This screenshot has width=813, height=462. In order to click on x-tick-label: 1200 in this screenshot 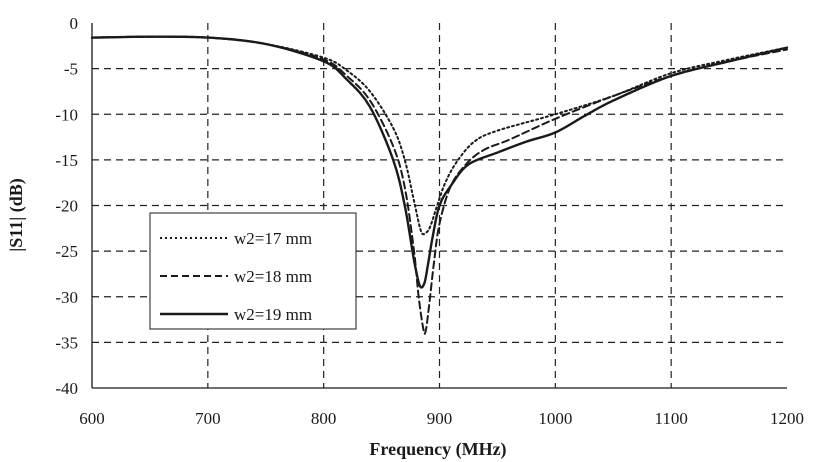, I will do `click(787, 418)`.